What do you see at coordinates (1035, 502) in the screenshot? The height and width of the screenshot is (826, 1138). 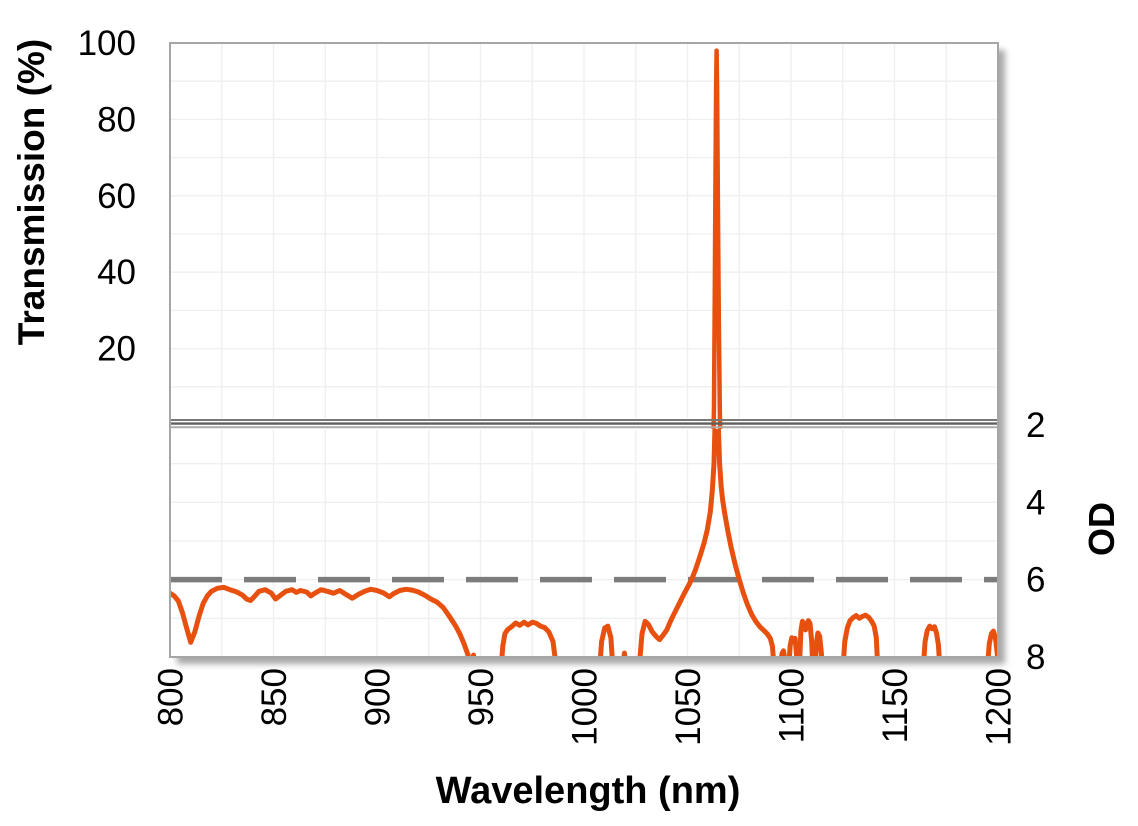 I see `y-tick-label-od-4: 4` at bounding box center [1035, 502].